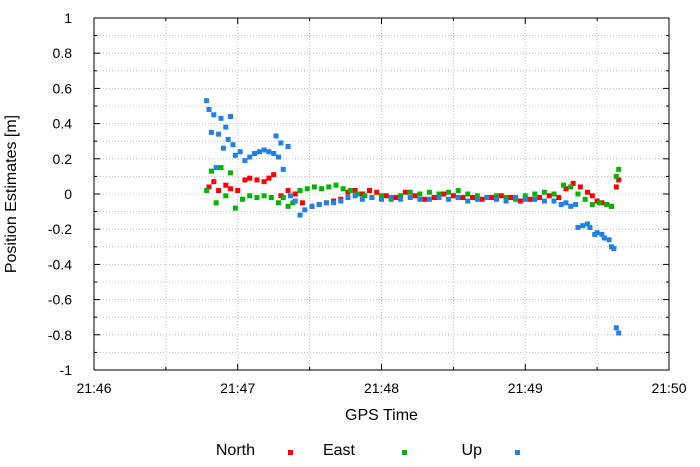 The height and width of the screenshot is (467, 700). What do you see at coordinates (368, 450) in the screenshot?
I see `legend: North East Up` at bounding box center [368, 450].